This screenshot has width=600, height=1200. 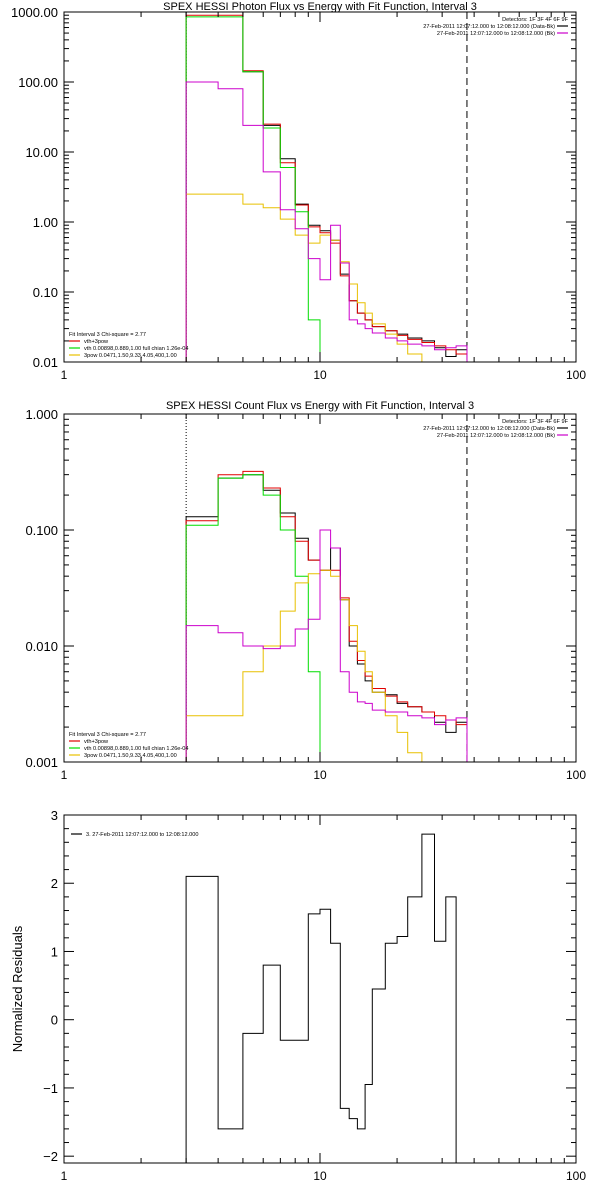 What do you see at coordinates (45, 362) in the screenshot?
I see `y-tick-label: 0.01` at bounding box center [45, 362].